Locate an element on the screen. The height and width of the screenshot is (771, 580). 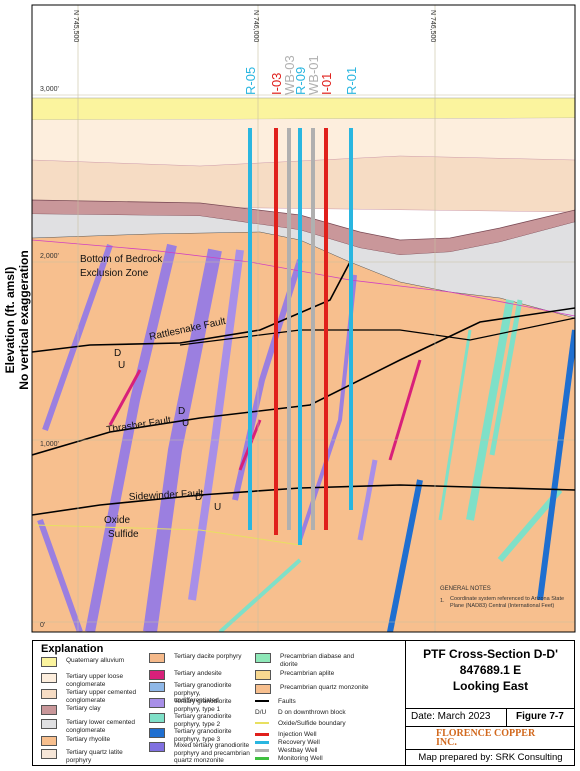
well-label: R-09 is located at coordinates (300, 81).